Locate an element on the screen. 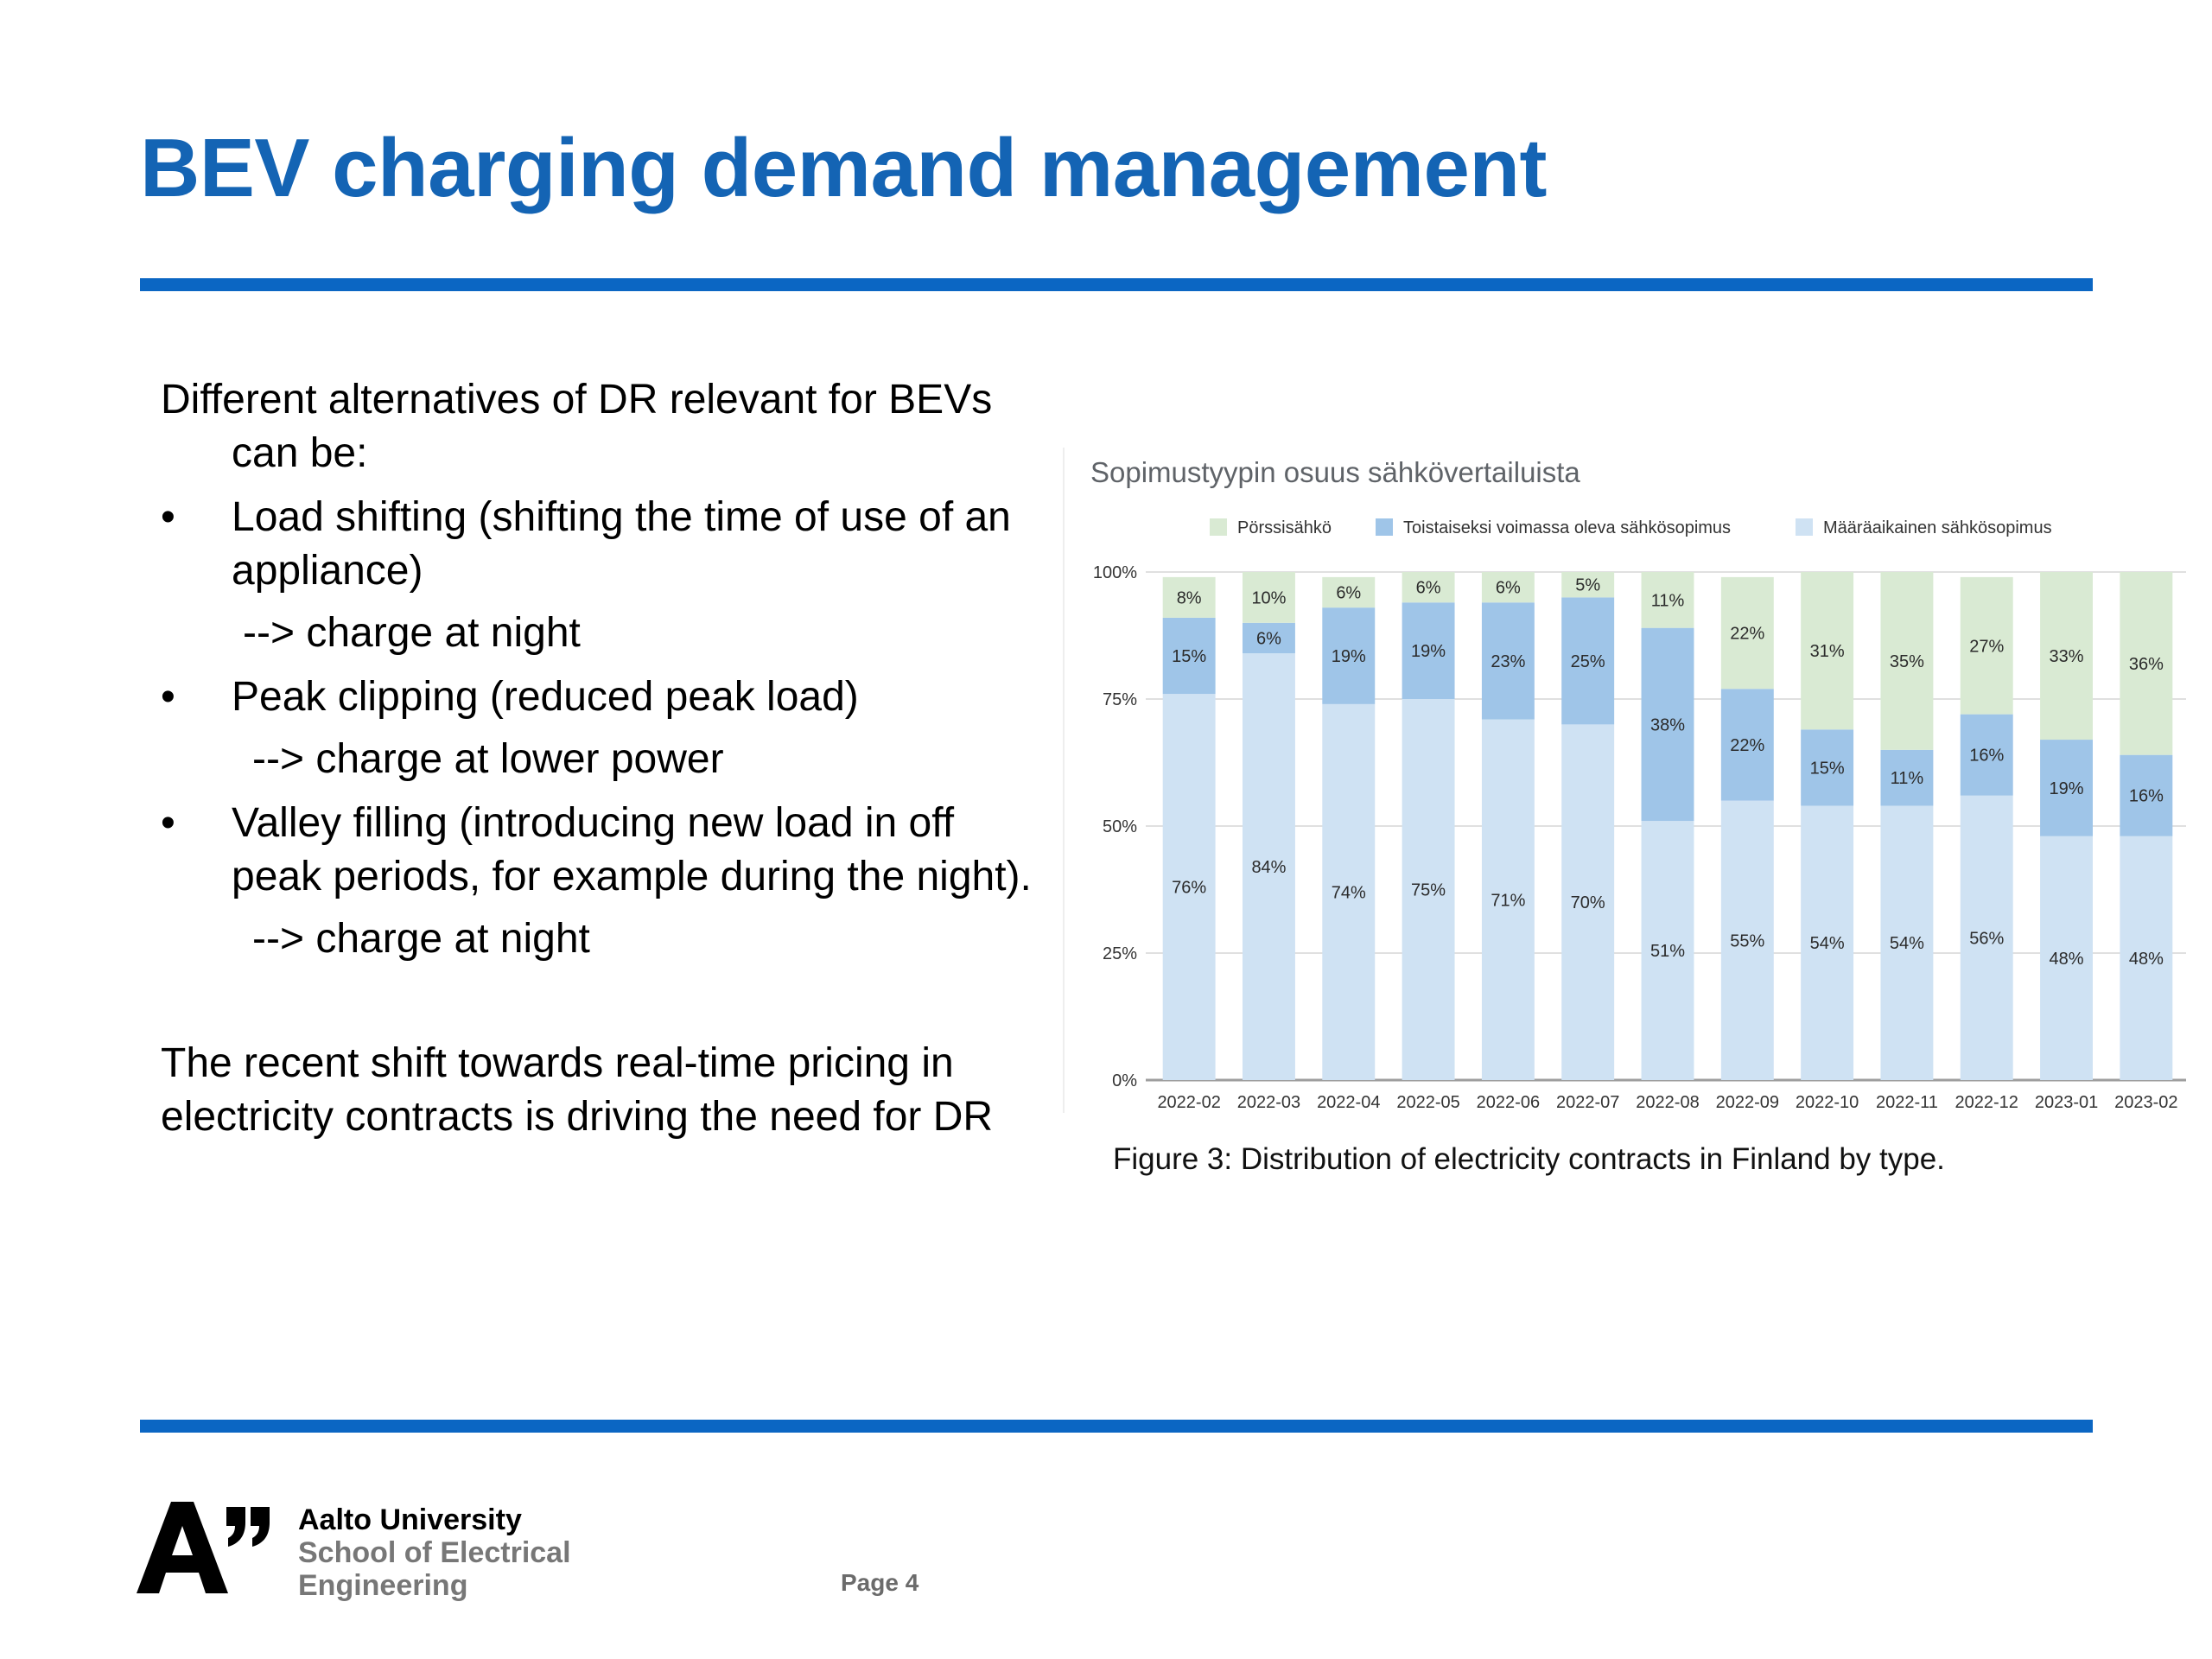 The height and width of the screenshot is (1659, 2212). legend-label: Määräaikainen sähkösopimus is located at coordinates (1937, 527).